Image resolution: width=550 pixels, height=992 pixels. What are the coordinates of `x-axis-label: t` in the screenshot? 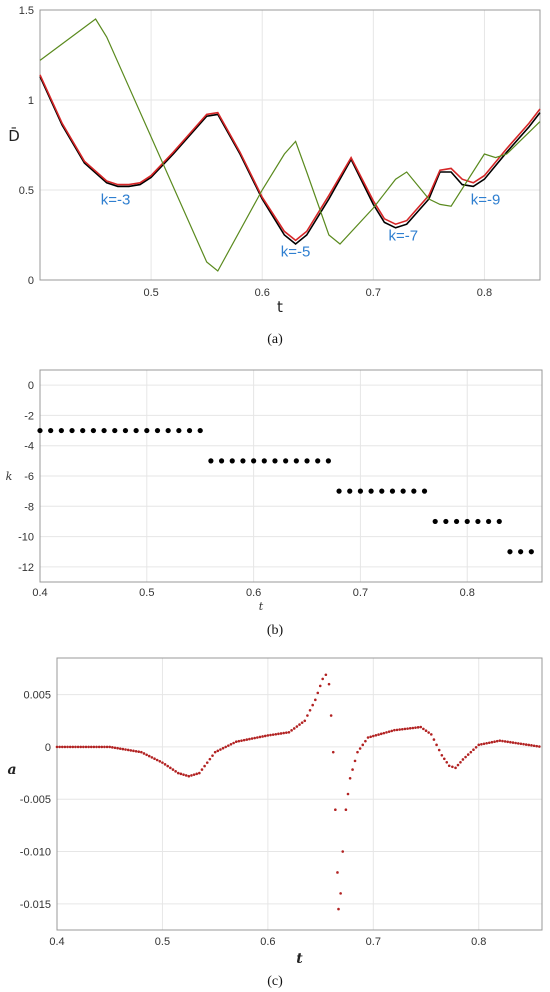 It's located at (280, 307).